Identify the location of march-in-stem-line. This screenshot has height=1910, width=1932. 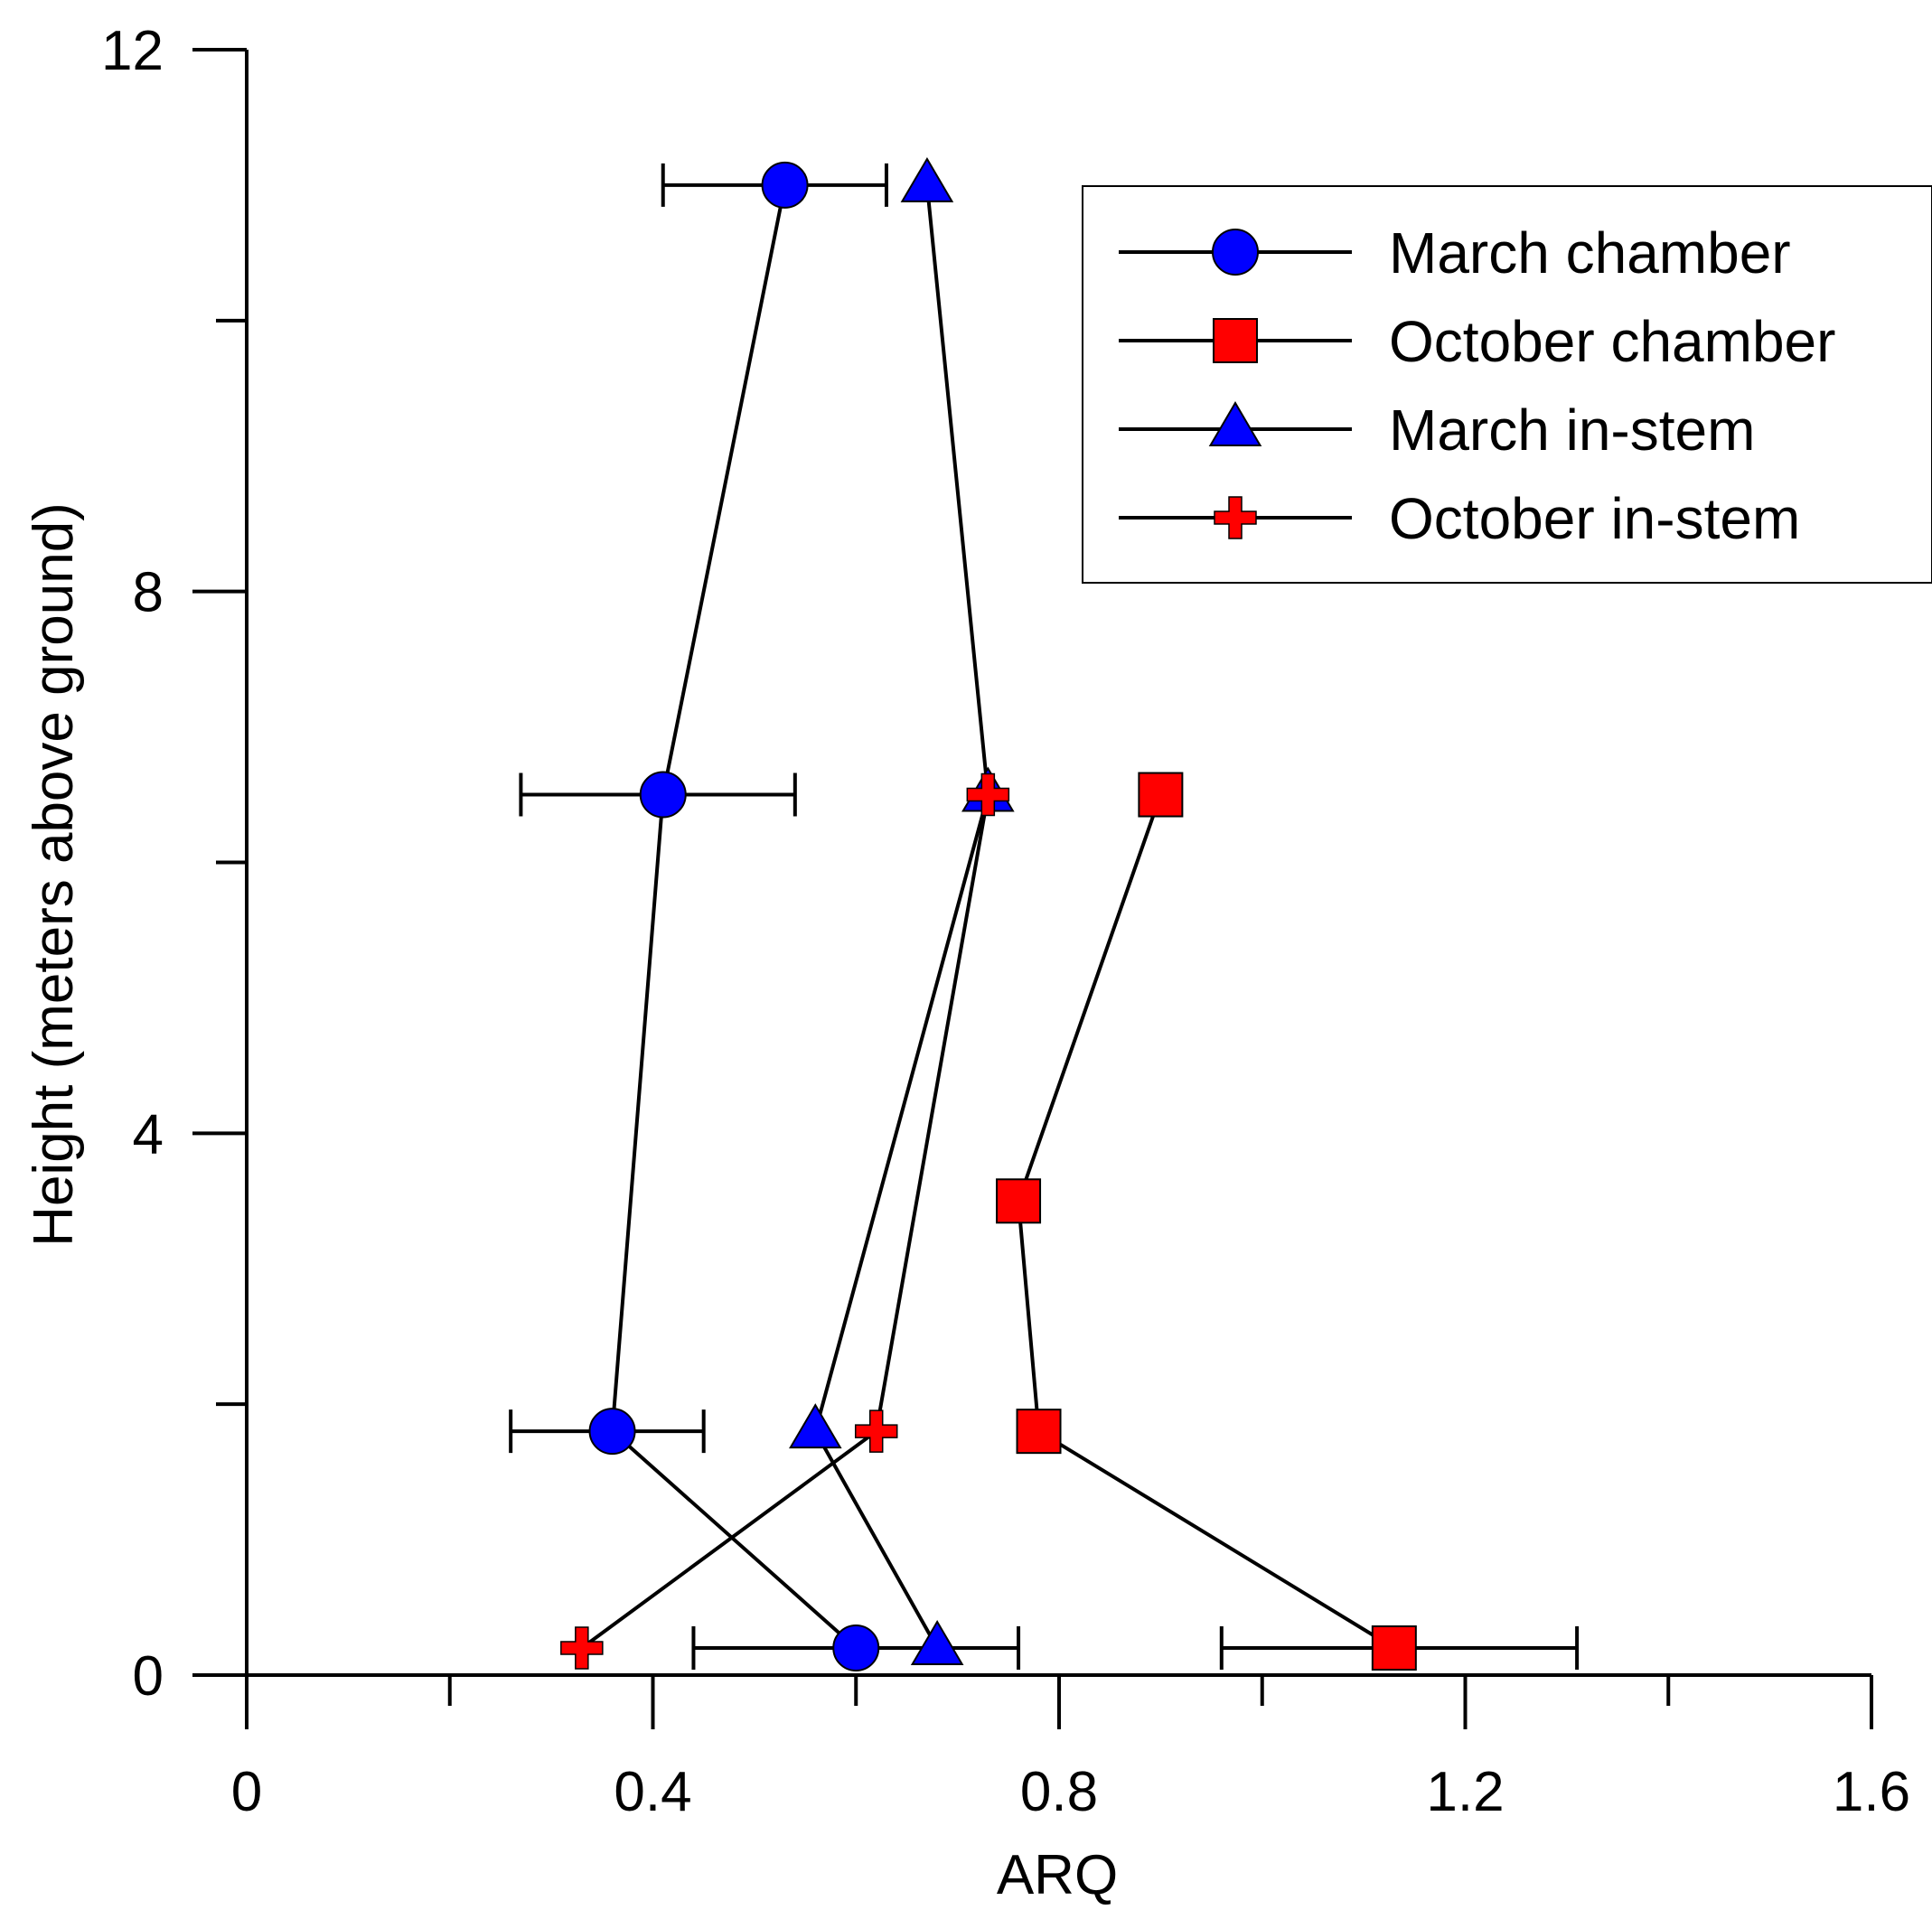
(901, 916).